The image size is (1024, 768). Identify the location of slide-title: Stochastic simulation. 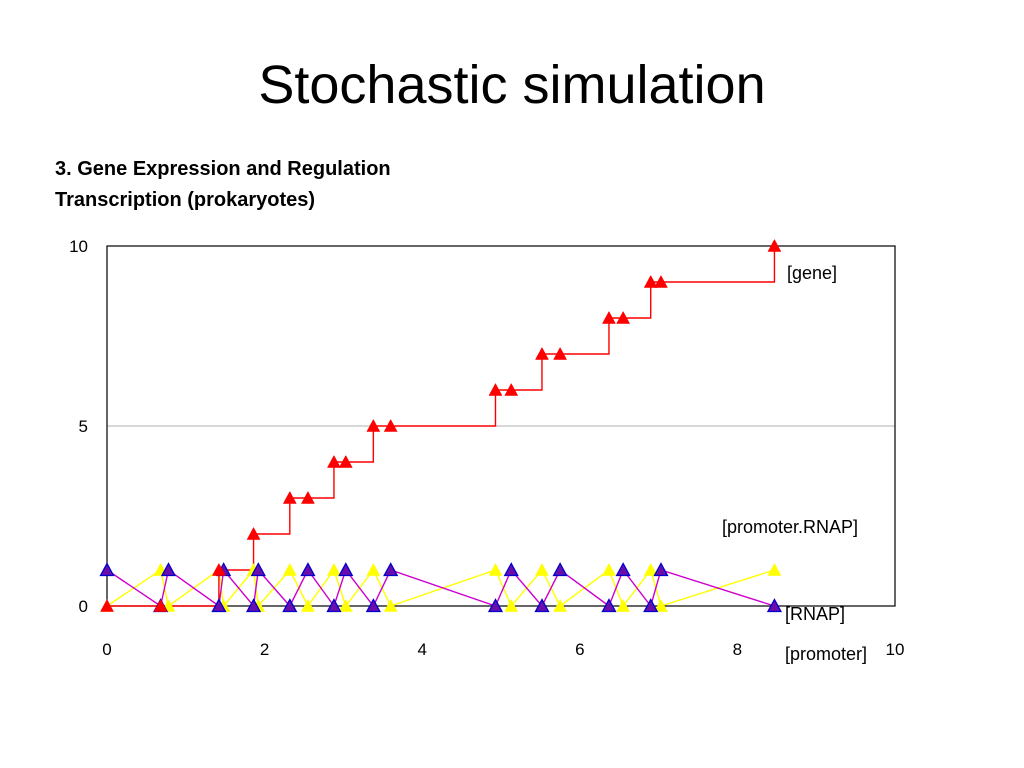
(512, 85).